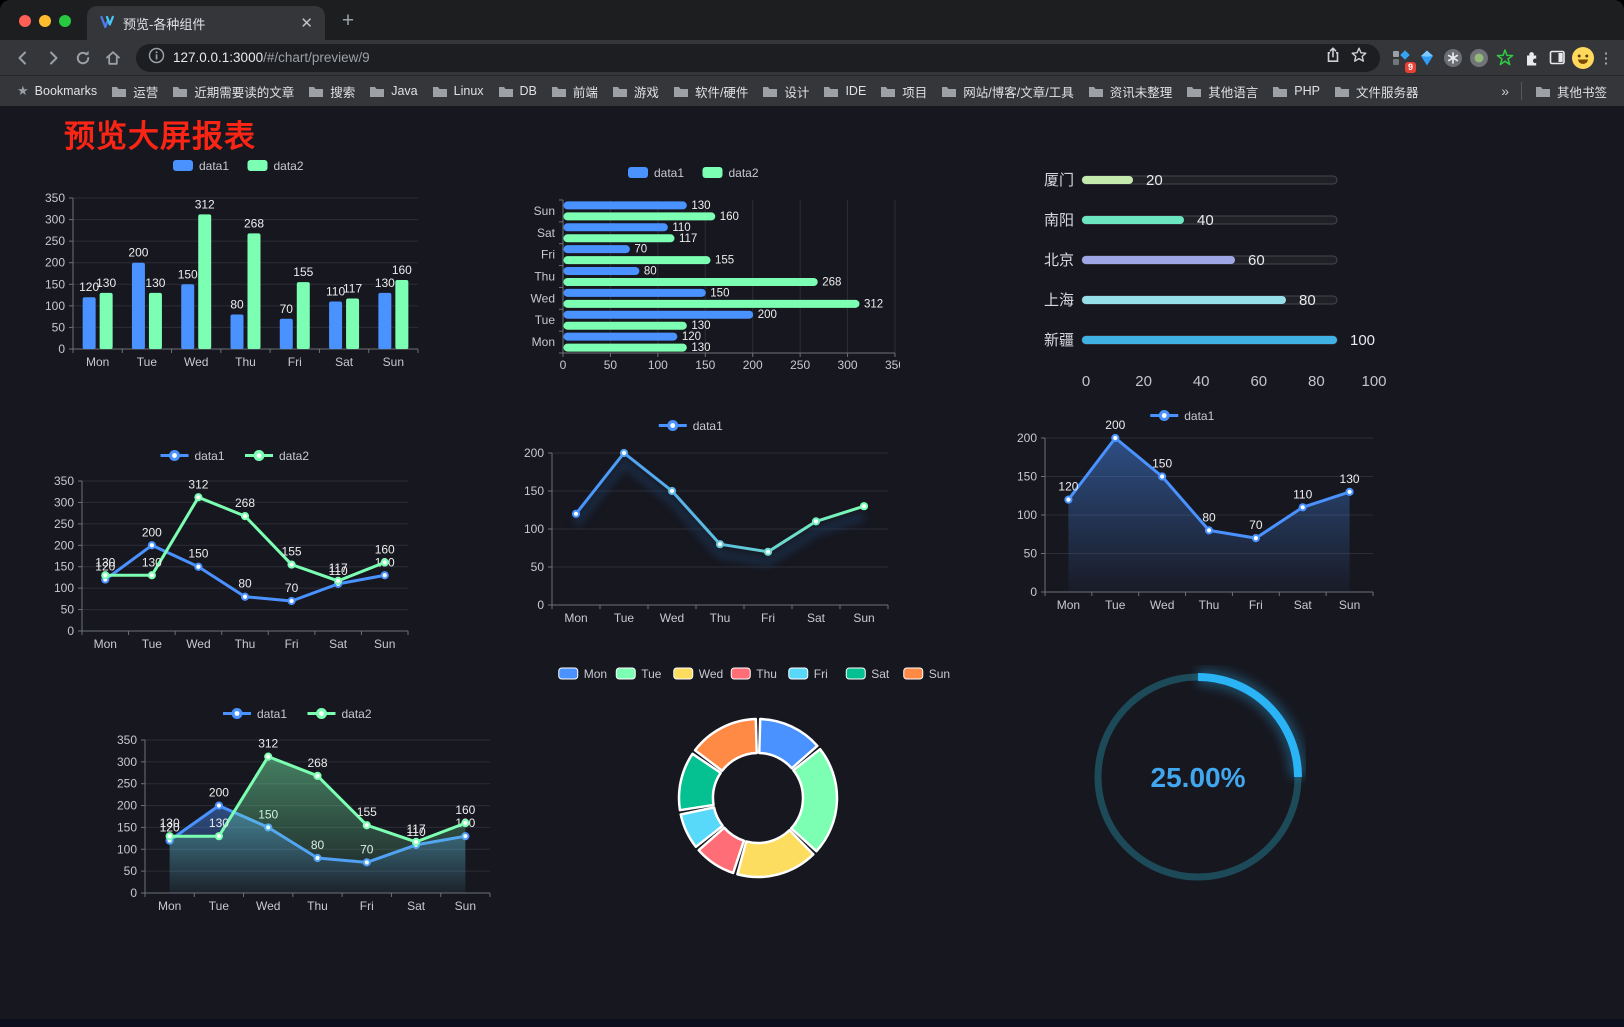 Image resolution: width=1624 pixels, height=1027 pixels. Describe the element at coordinates (1162, 605) in the screenshot. I see `svg-text: Wed` at that location.